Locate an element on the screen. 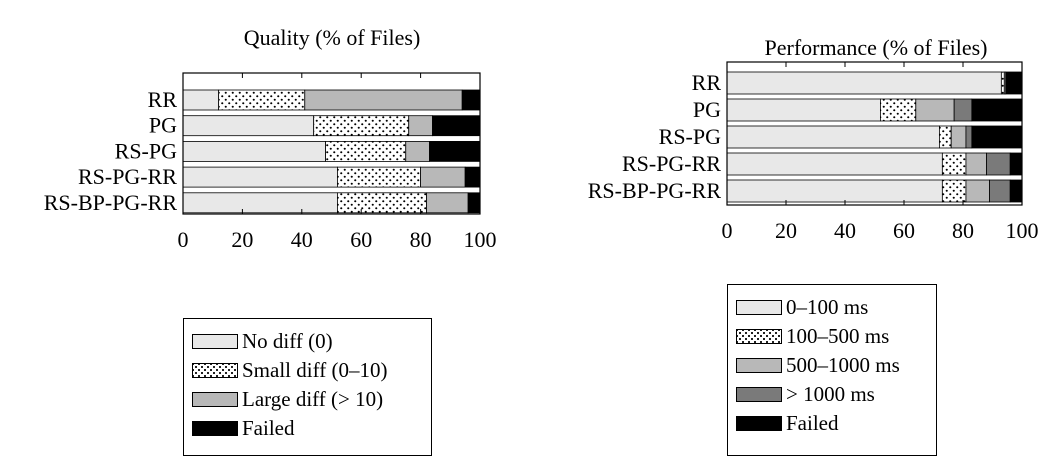 The image size is (1042, 456). performance-bar-pg-0-100-ms is located at coordinates (803, 110).